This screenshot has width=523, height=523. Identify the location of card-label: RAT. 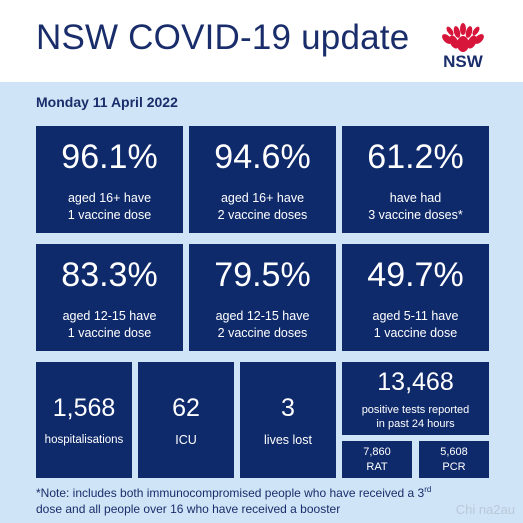
(377, 467).